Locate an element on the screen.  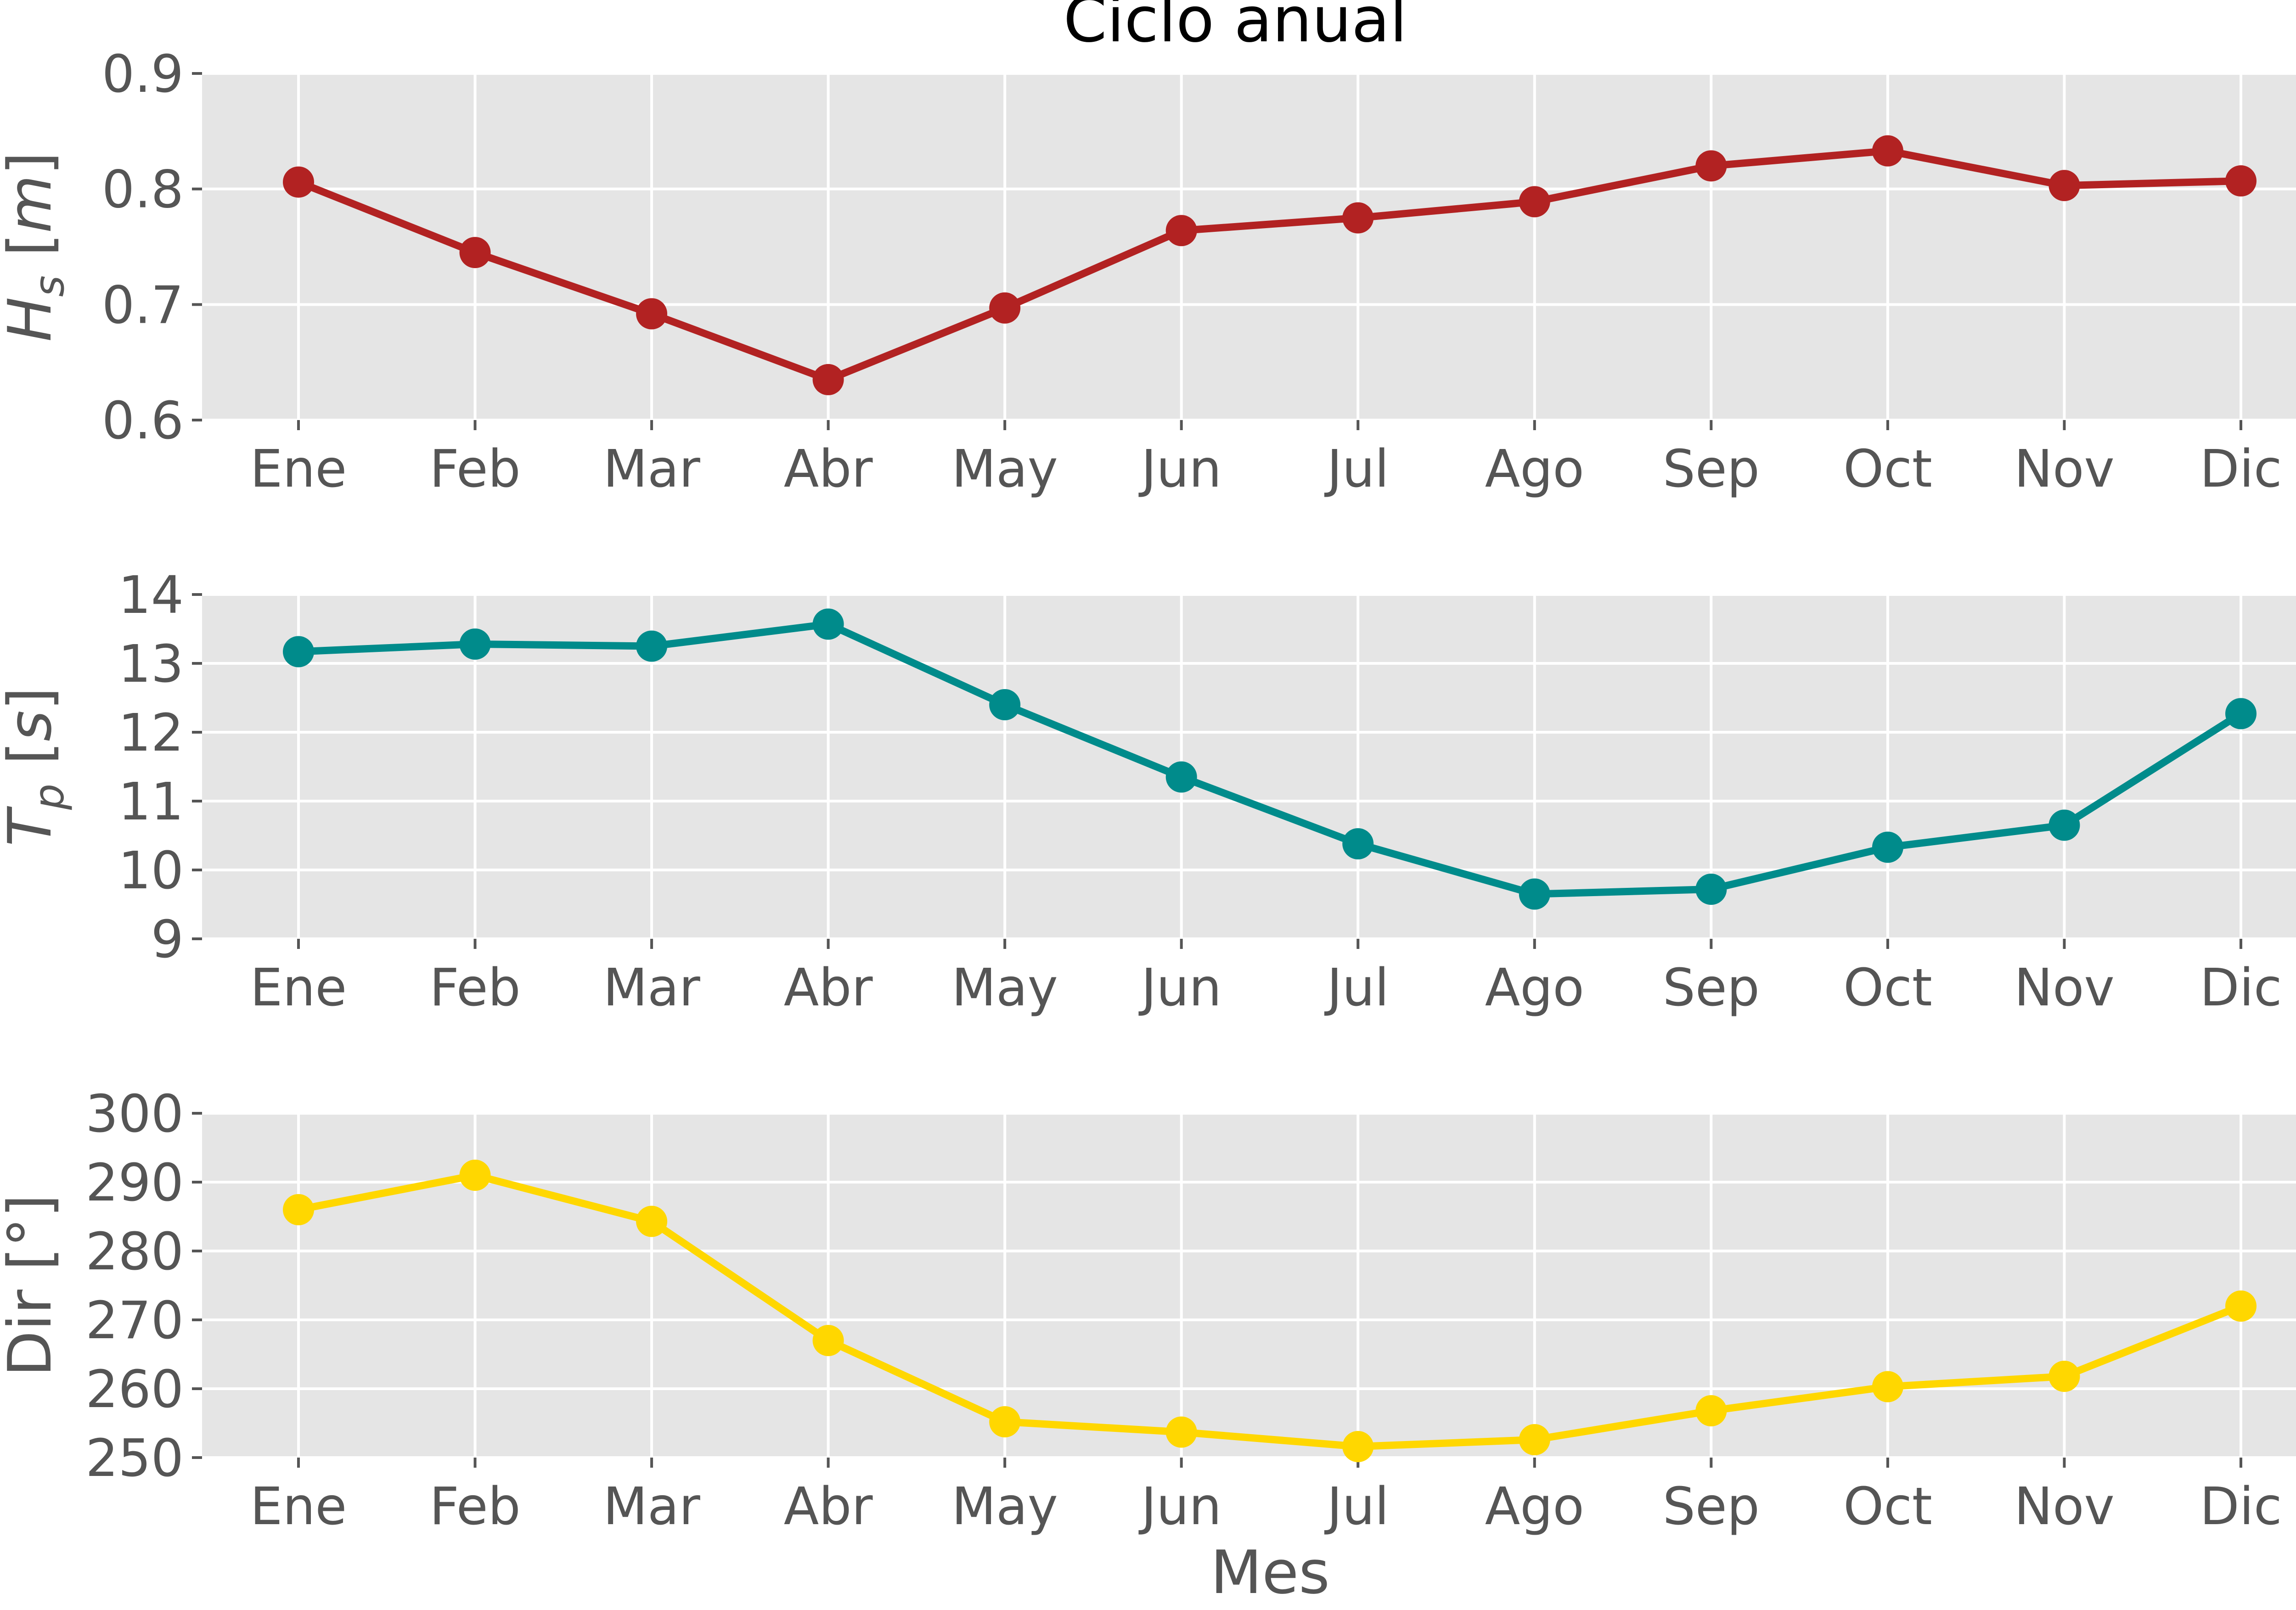
hs-x-tick-label: May is located at coordinates (1004, 469).